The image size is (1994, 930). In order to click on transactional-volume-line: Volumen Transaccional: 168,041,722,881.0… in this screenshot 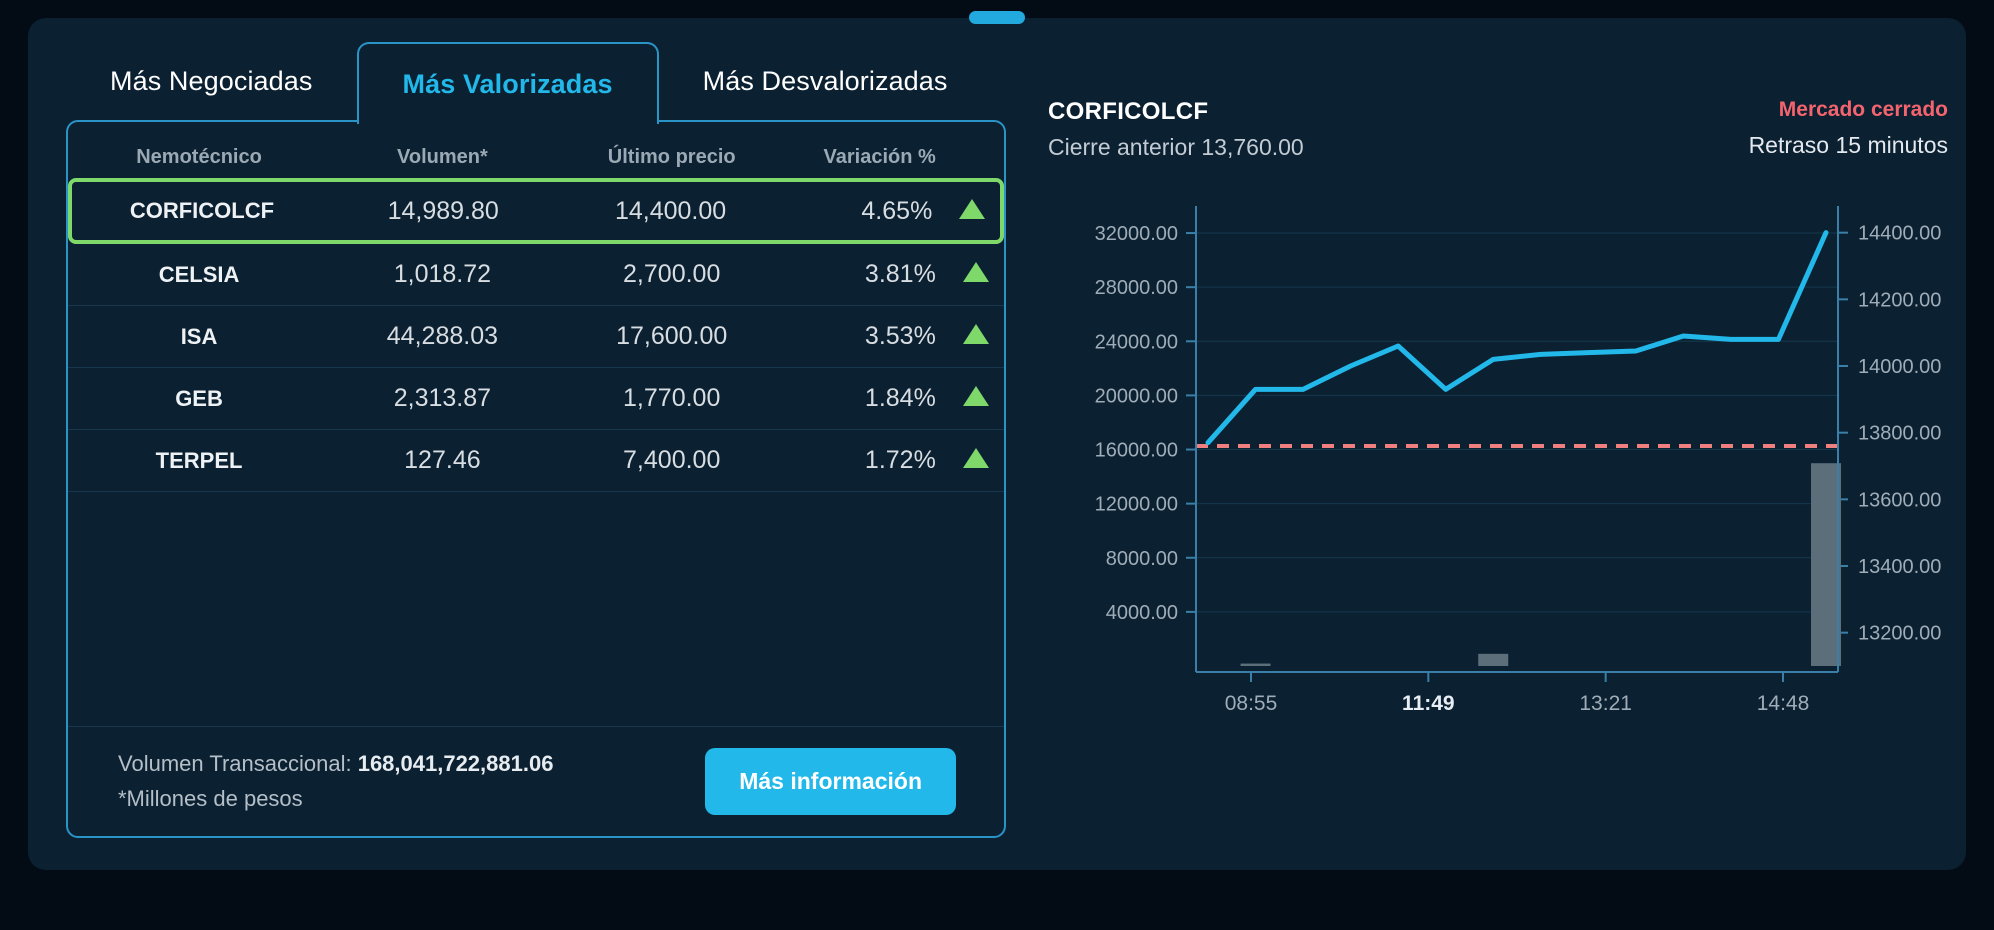, I will do `click(335, 764)`.